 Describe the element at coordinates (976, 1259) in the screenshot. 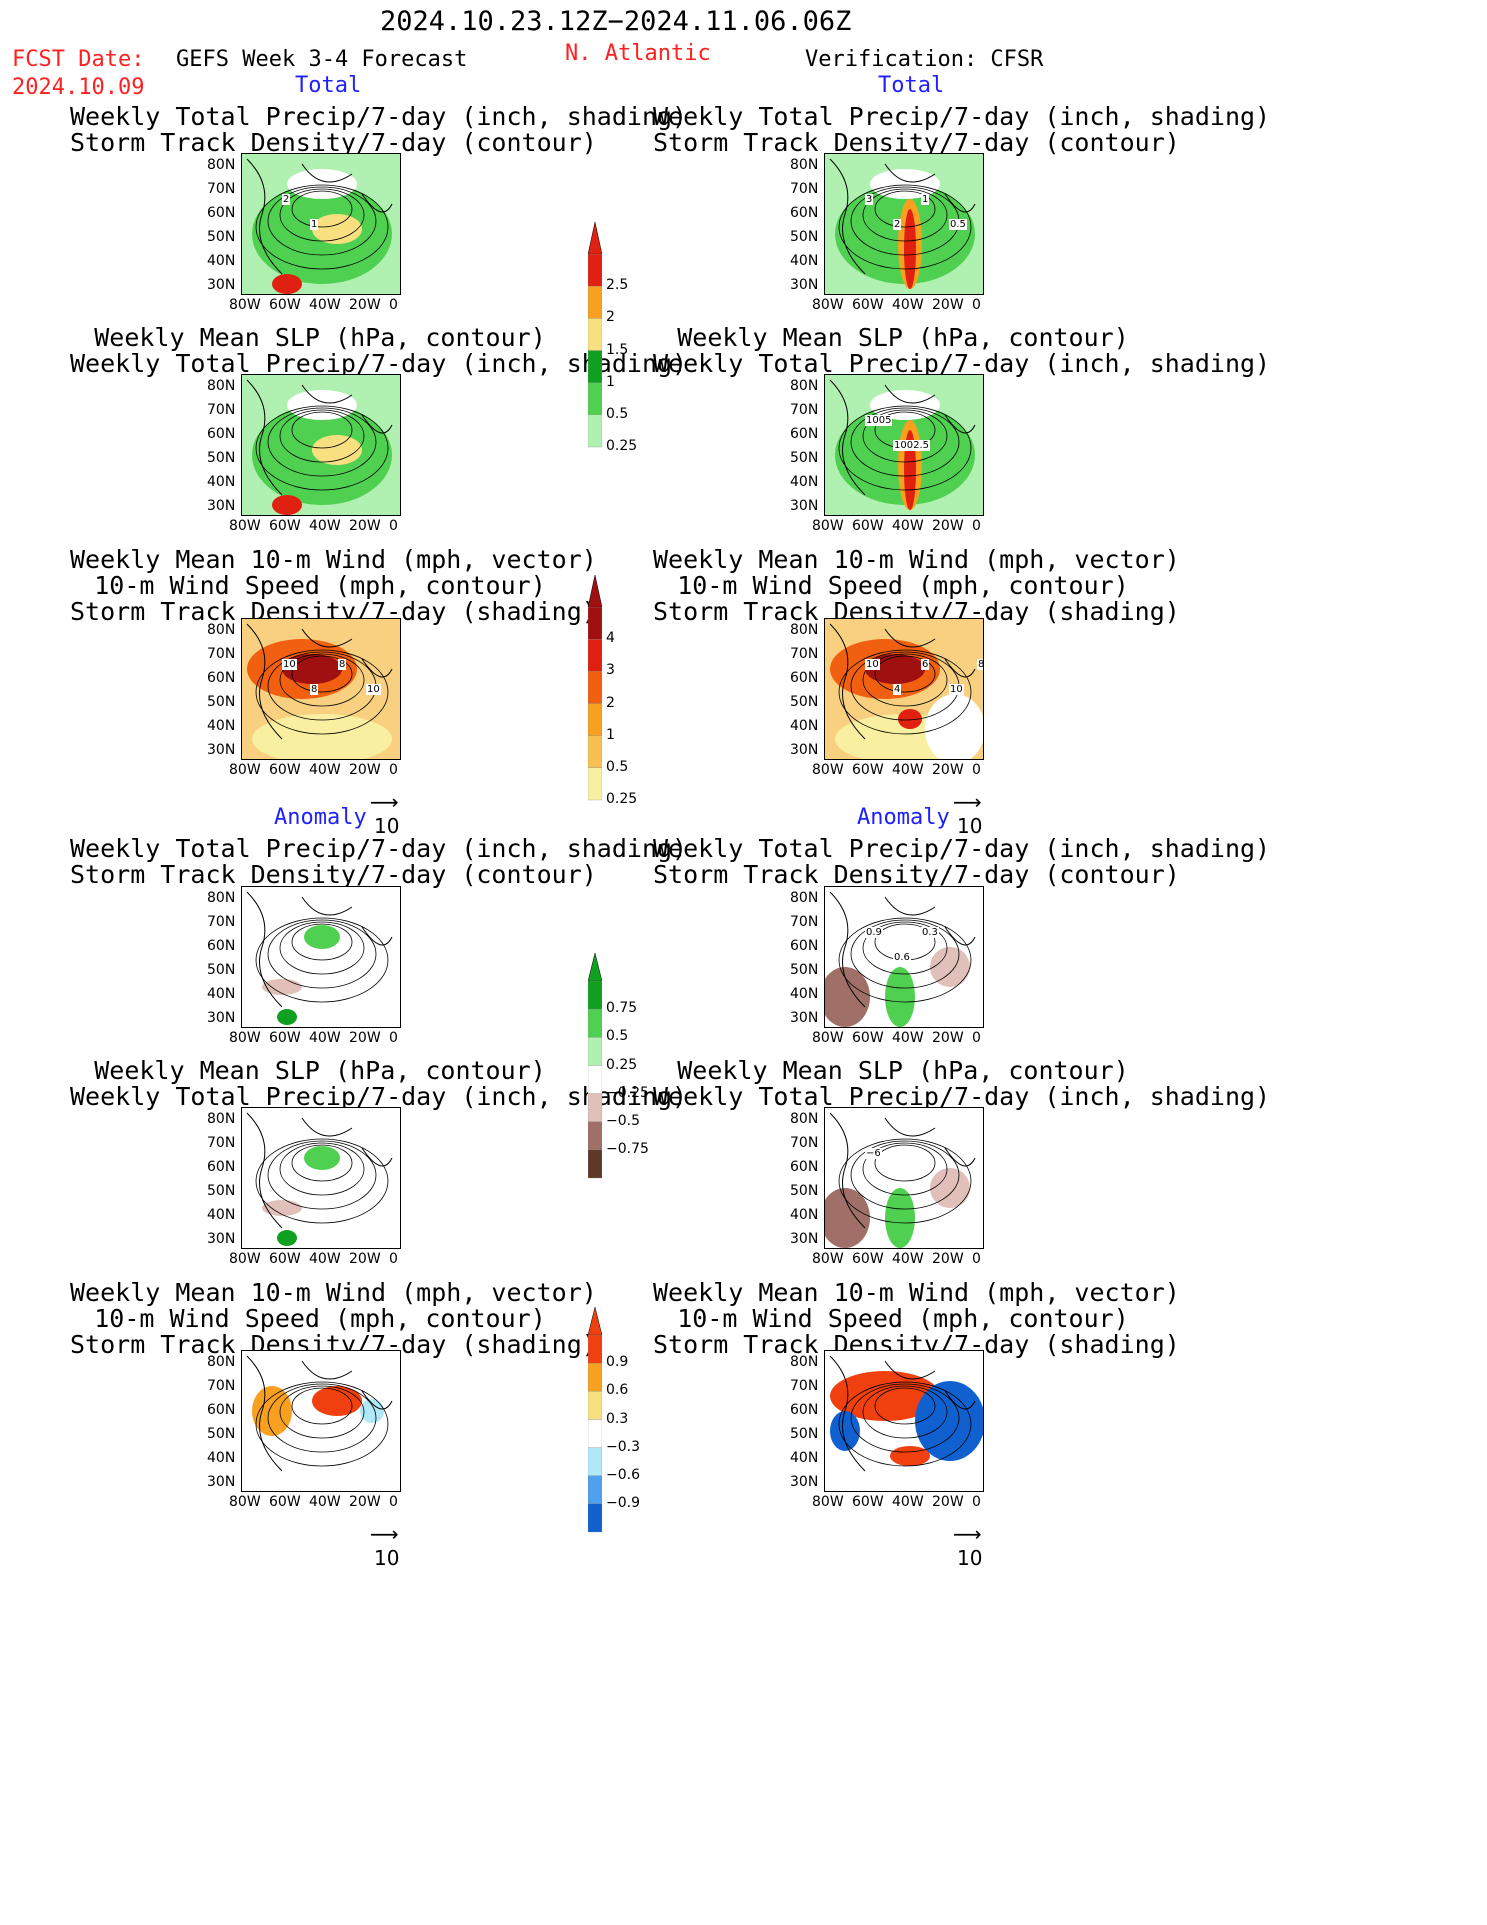

I see `lon-tick-label: 0` at that location.